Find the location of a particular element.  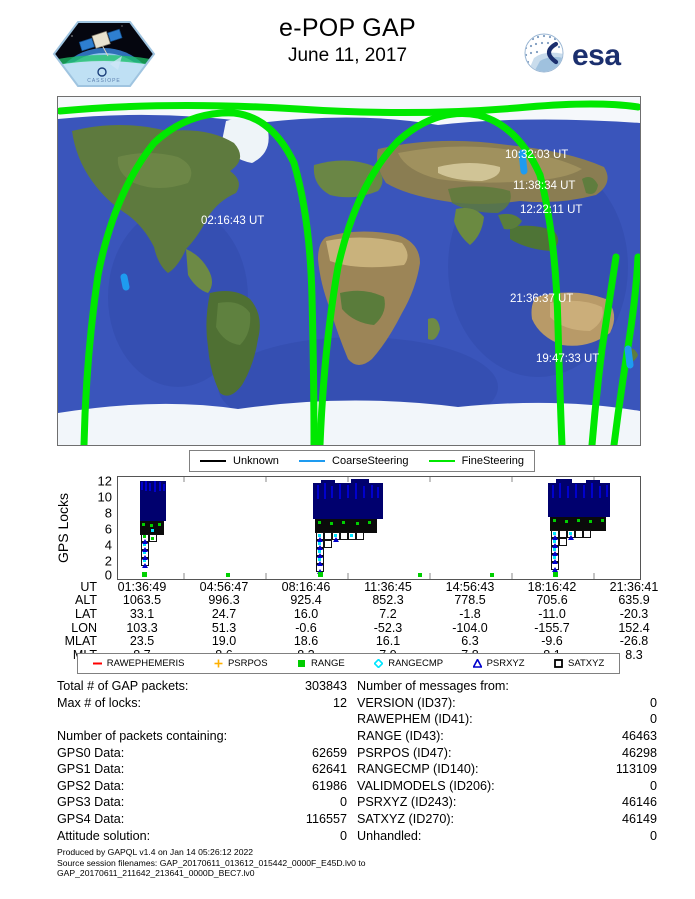

gps-locks-plot: GPS Locks 12 10 8 6 4 2 0 is located at coordinates (348, 527).